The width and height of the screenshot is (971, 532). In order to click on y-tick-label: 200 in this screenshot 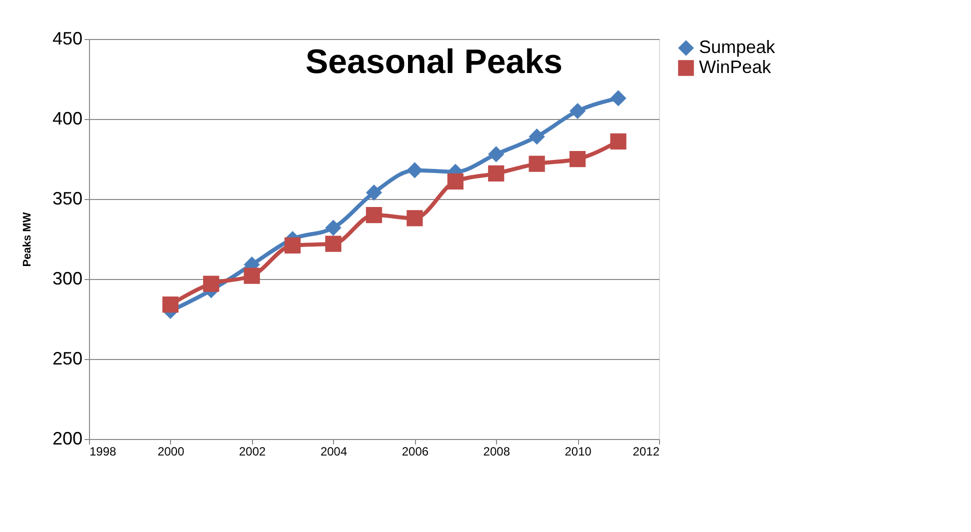, I will do `click(67, 438)`.